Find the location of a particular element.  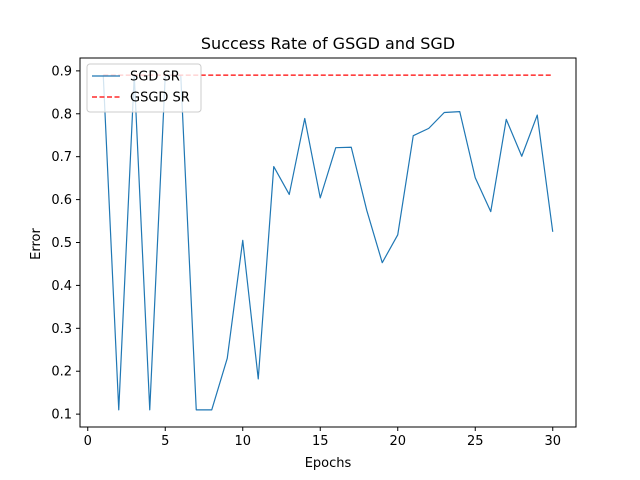

x-tick-label: 0 is located at coordinates (88, 441).